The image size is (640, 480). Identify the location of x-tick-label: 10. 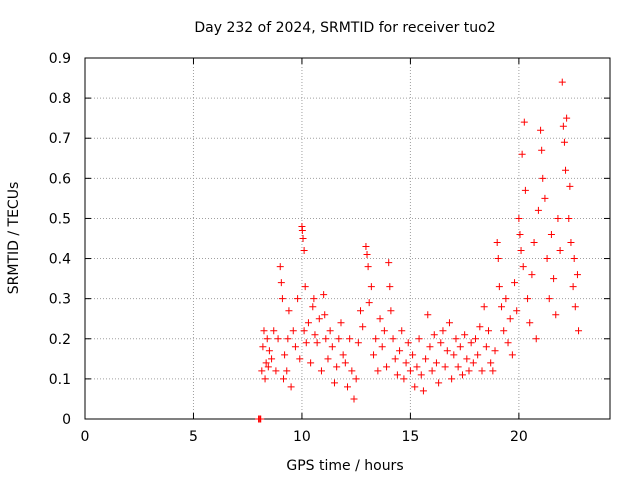
(302, 437).